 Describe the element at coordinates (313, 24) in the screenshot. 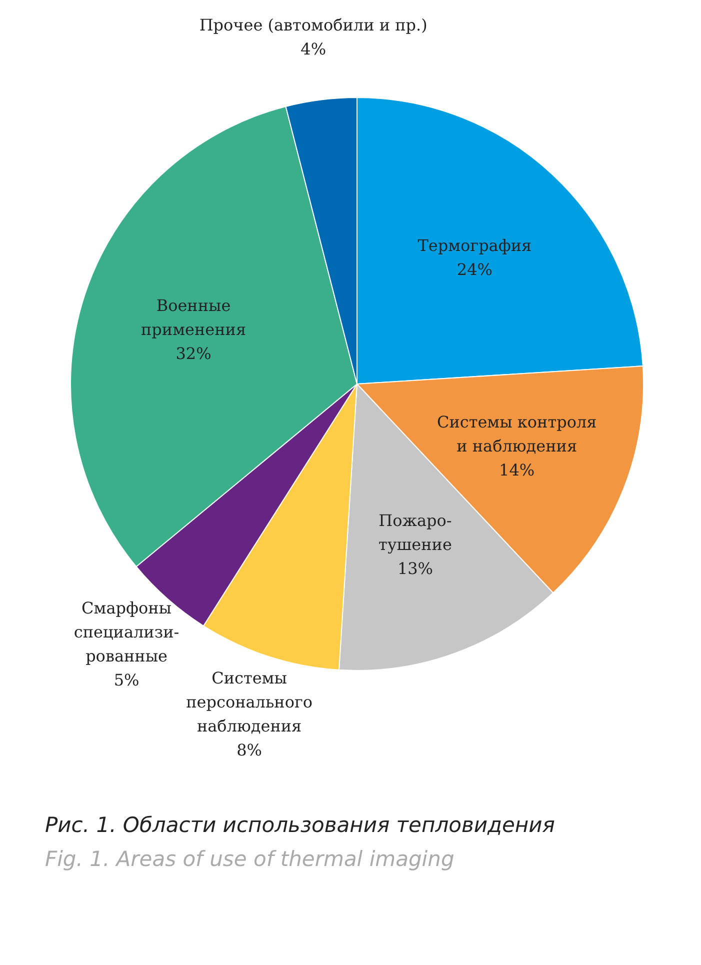

I see `slice-label: Прочее (автомобили и пр.)` at that location.